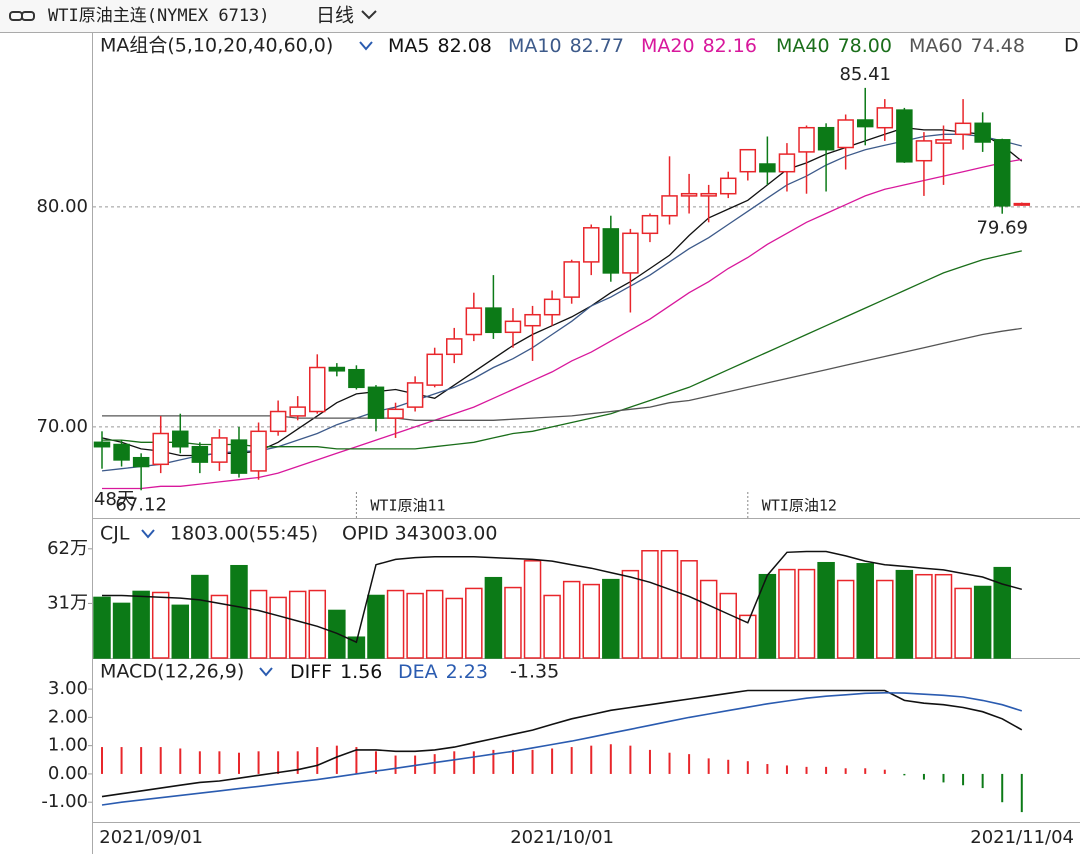  I want to click on period-arrow, so click(369, 15).